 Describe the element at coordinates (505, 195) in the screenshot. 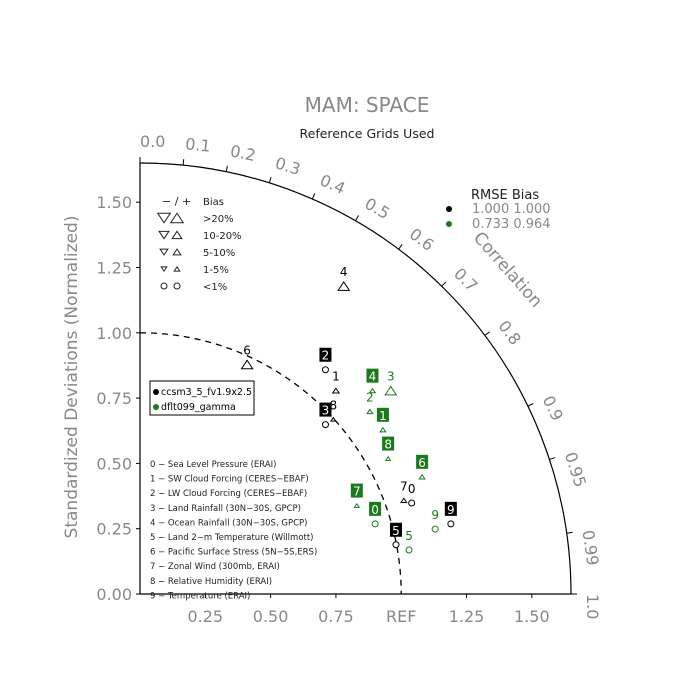

I see `rmse-table-header: RMSE Bias` at that location.